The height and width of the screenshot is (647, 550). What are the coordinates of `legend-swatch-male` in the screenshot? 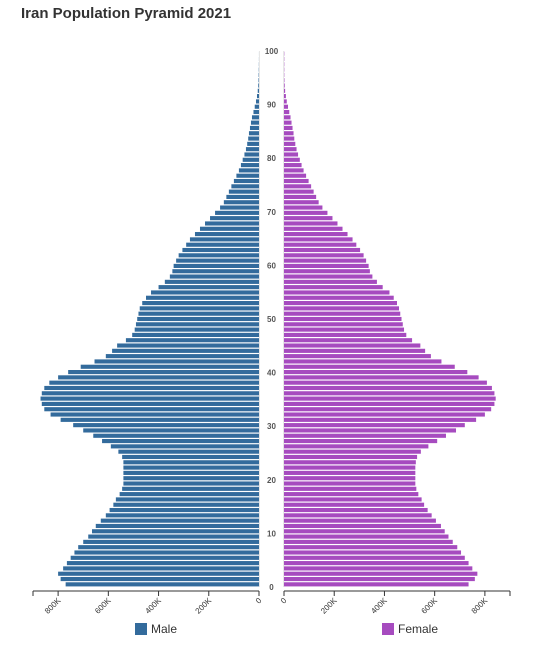 It's located at (141, 629).